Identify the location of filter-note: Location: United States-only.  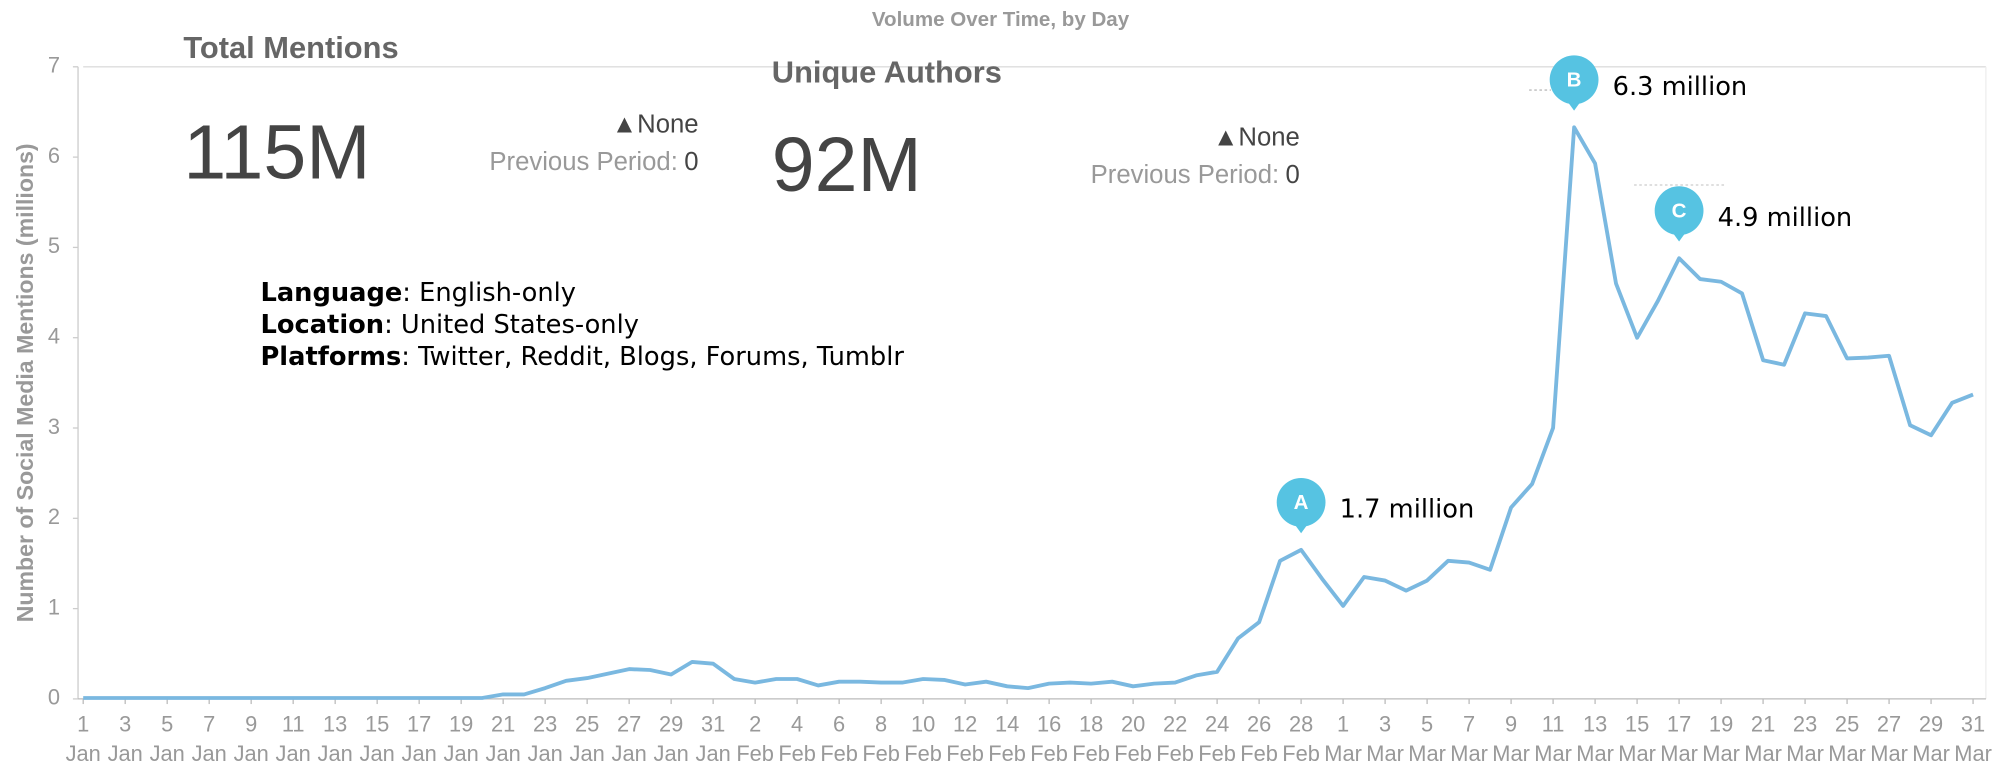
(449, 325).